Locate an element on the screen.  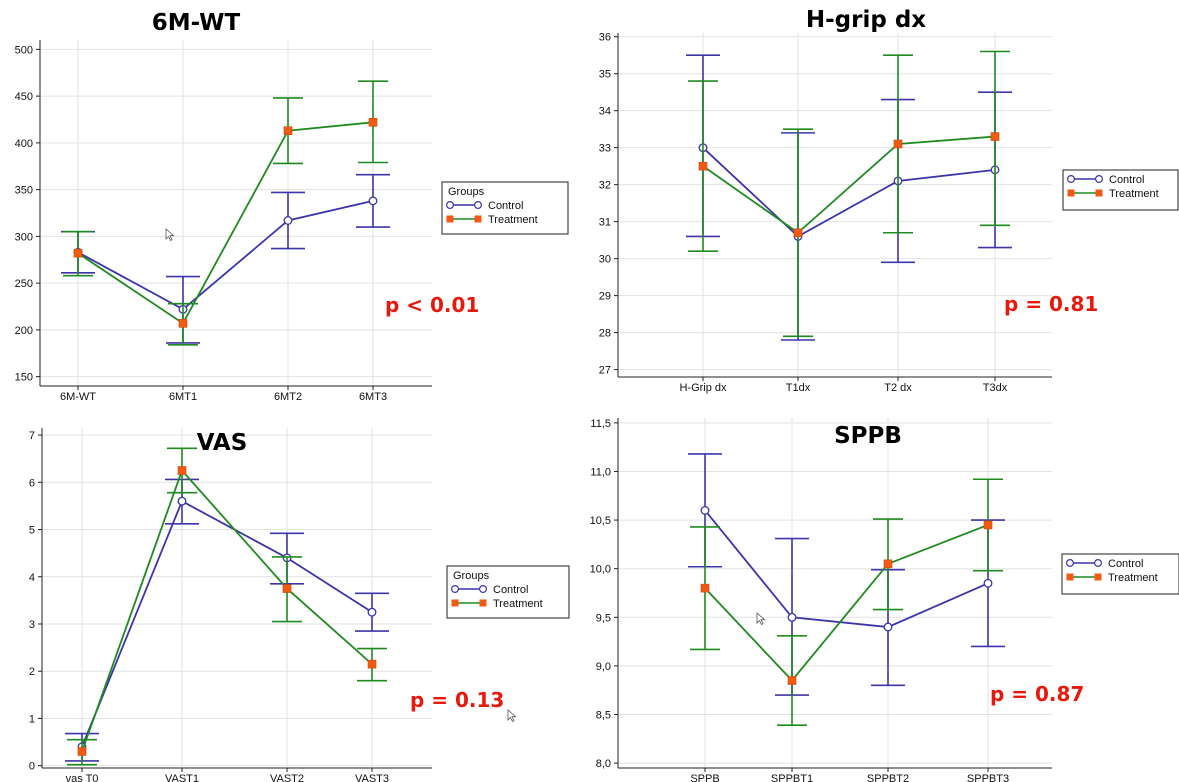
y-tick-label: 31 is located at coordinates (605, 223).